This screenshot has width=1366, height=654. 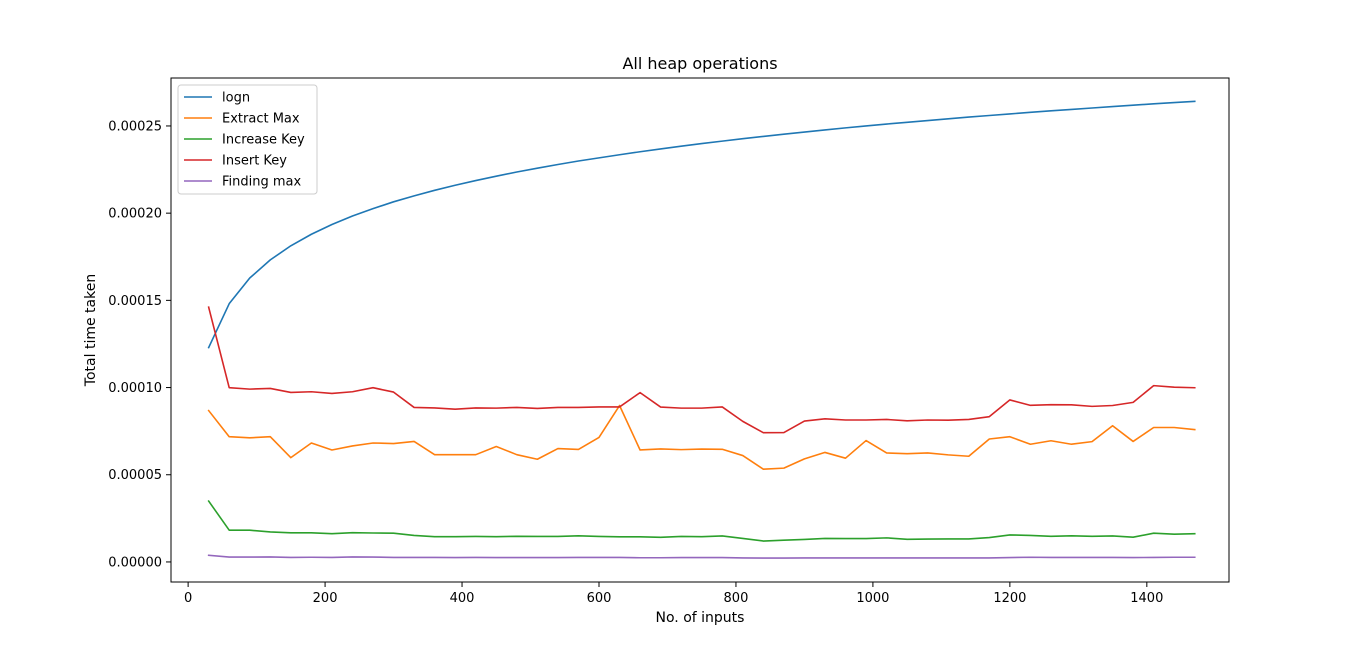 What do you see at coordinates (263, 140) in the screenshot?
I see `legend-label-increase-key: Increase Key` at bounding box center [263, 140].